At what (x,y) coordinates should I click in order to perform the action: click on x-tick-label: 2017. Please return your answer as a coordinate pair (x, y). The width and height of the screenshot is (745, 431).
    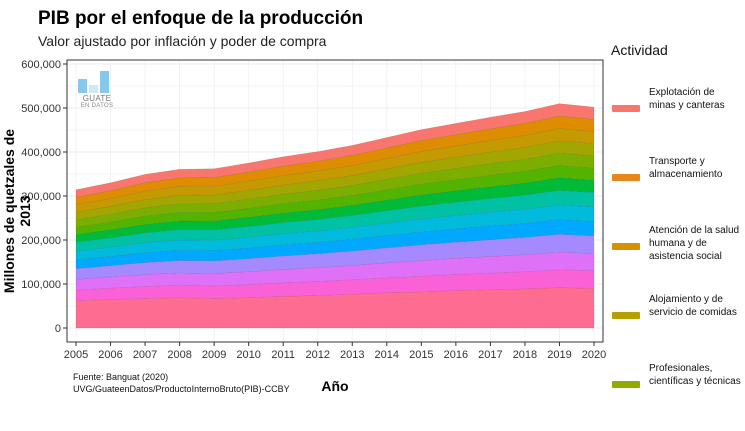
    Looking at the image, I should click on (490, 355).